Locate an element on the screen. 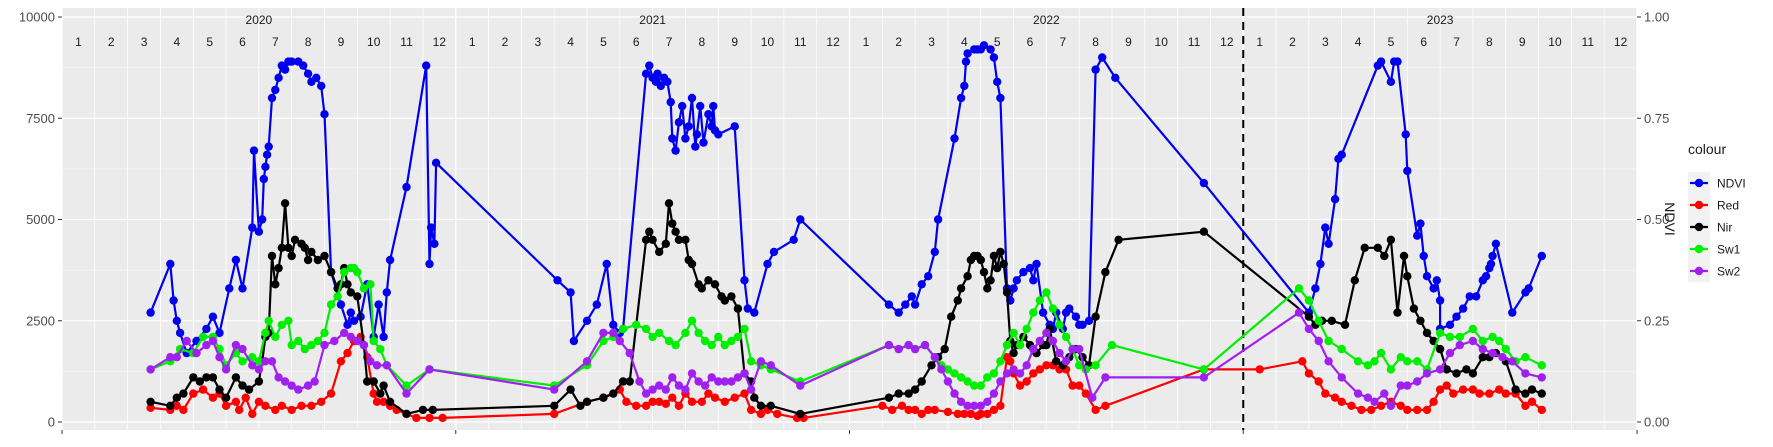  right-axis: 0.00 0.25 0.50 0.75 1.00 is located at coordinates (1653, 220).